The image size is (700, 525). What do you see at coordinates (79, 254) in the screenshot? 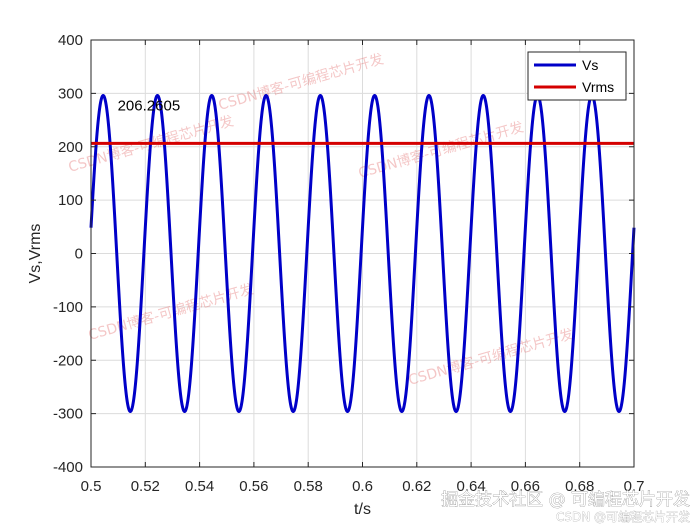
I see `y-tick-label: 0` at bounding box center [79, 254].